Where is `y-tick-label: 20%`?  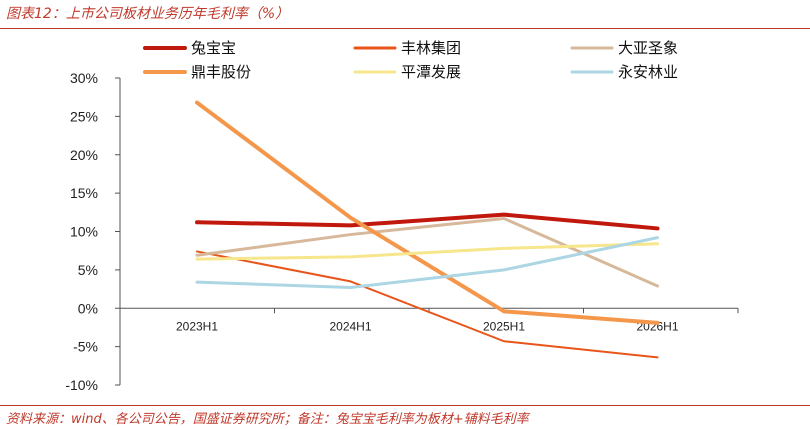
y-tick-label: 20% is located at coordinates (84, 155).